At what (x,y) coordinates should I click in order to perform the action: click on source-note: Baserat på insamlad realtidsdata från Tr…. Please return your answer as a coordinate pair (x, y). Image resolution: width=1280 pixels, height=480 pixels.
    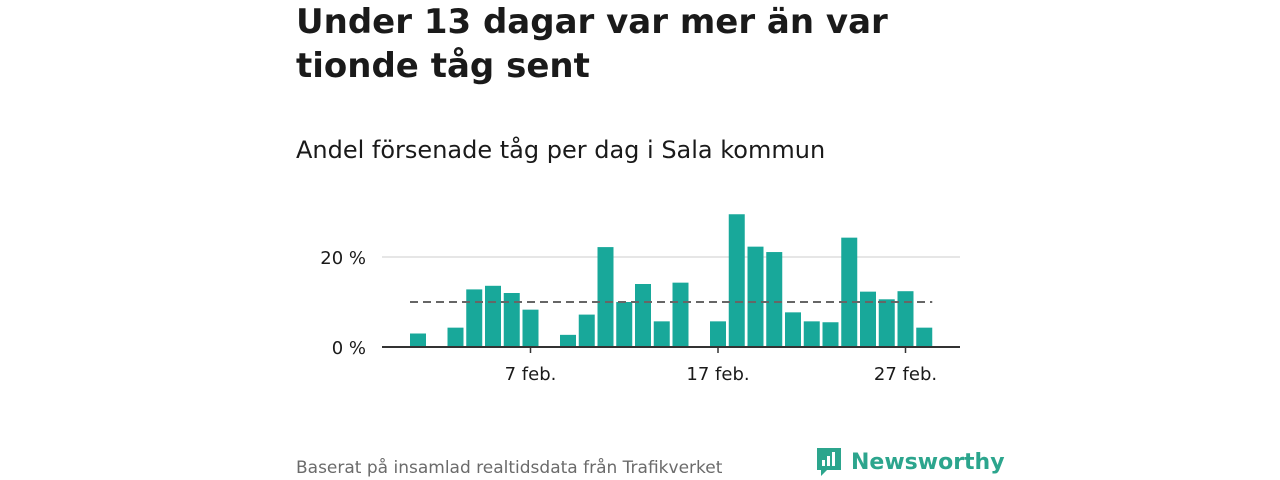
    Looking at the image, I should click on (509, 468).